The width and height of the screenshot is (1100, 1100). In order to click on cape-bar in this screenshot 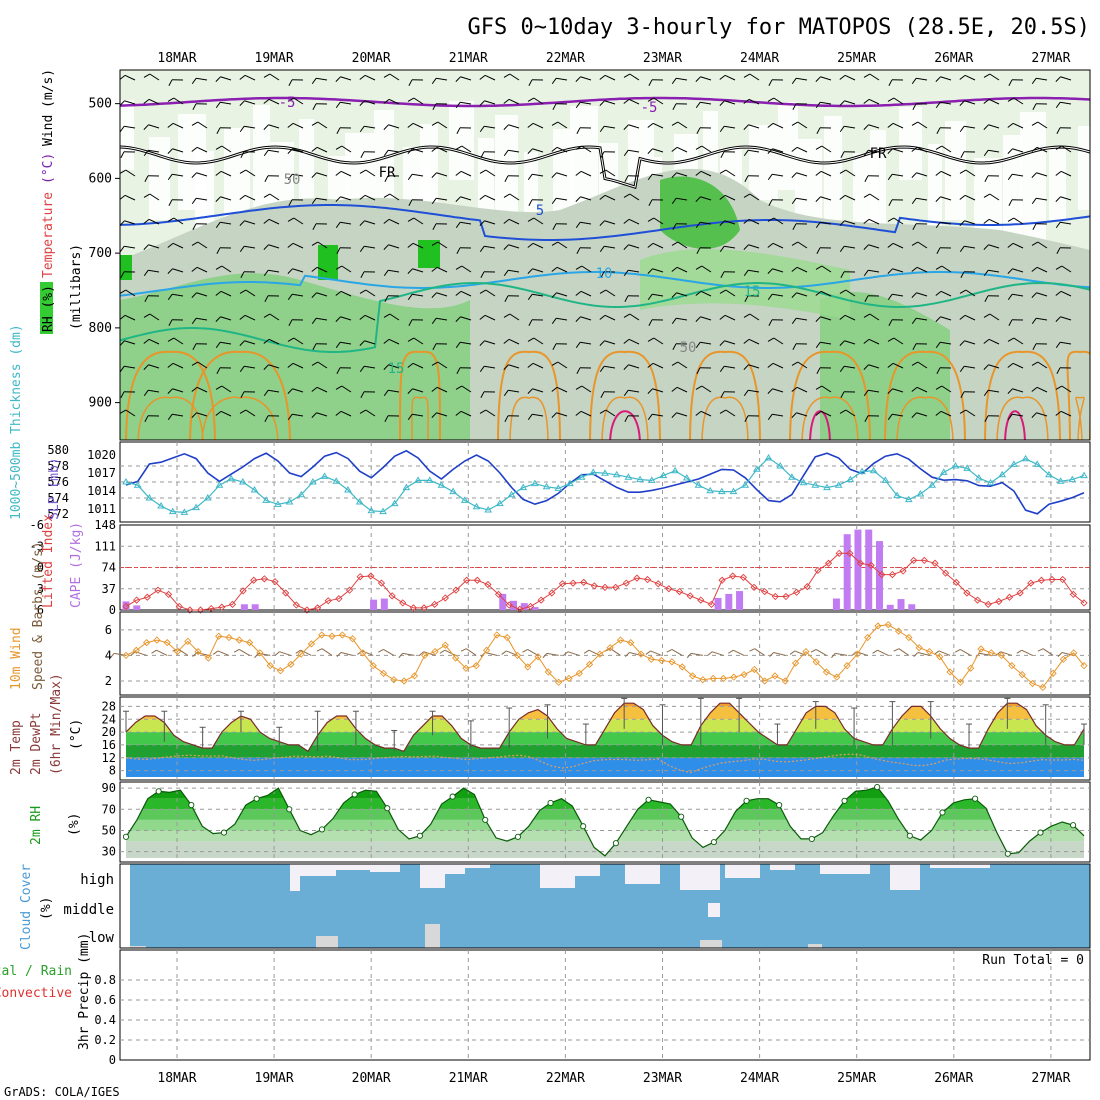, I will do `click(912, 607)`.